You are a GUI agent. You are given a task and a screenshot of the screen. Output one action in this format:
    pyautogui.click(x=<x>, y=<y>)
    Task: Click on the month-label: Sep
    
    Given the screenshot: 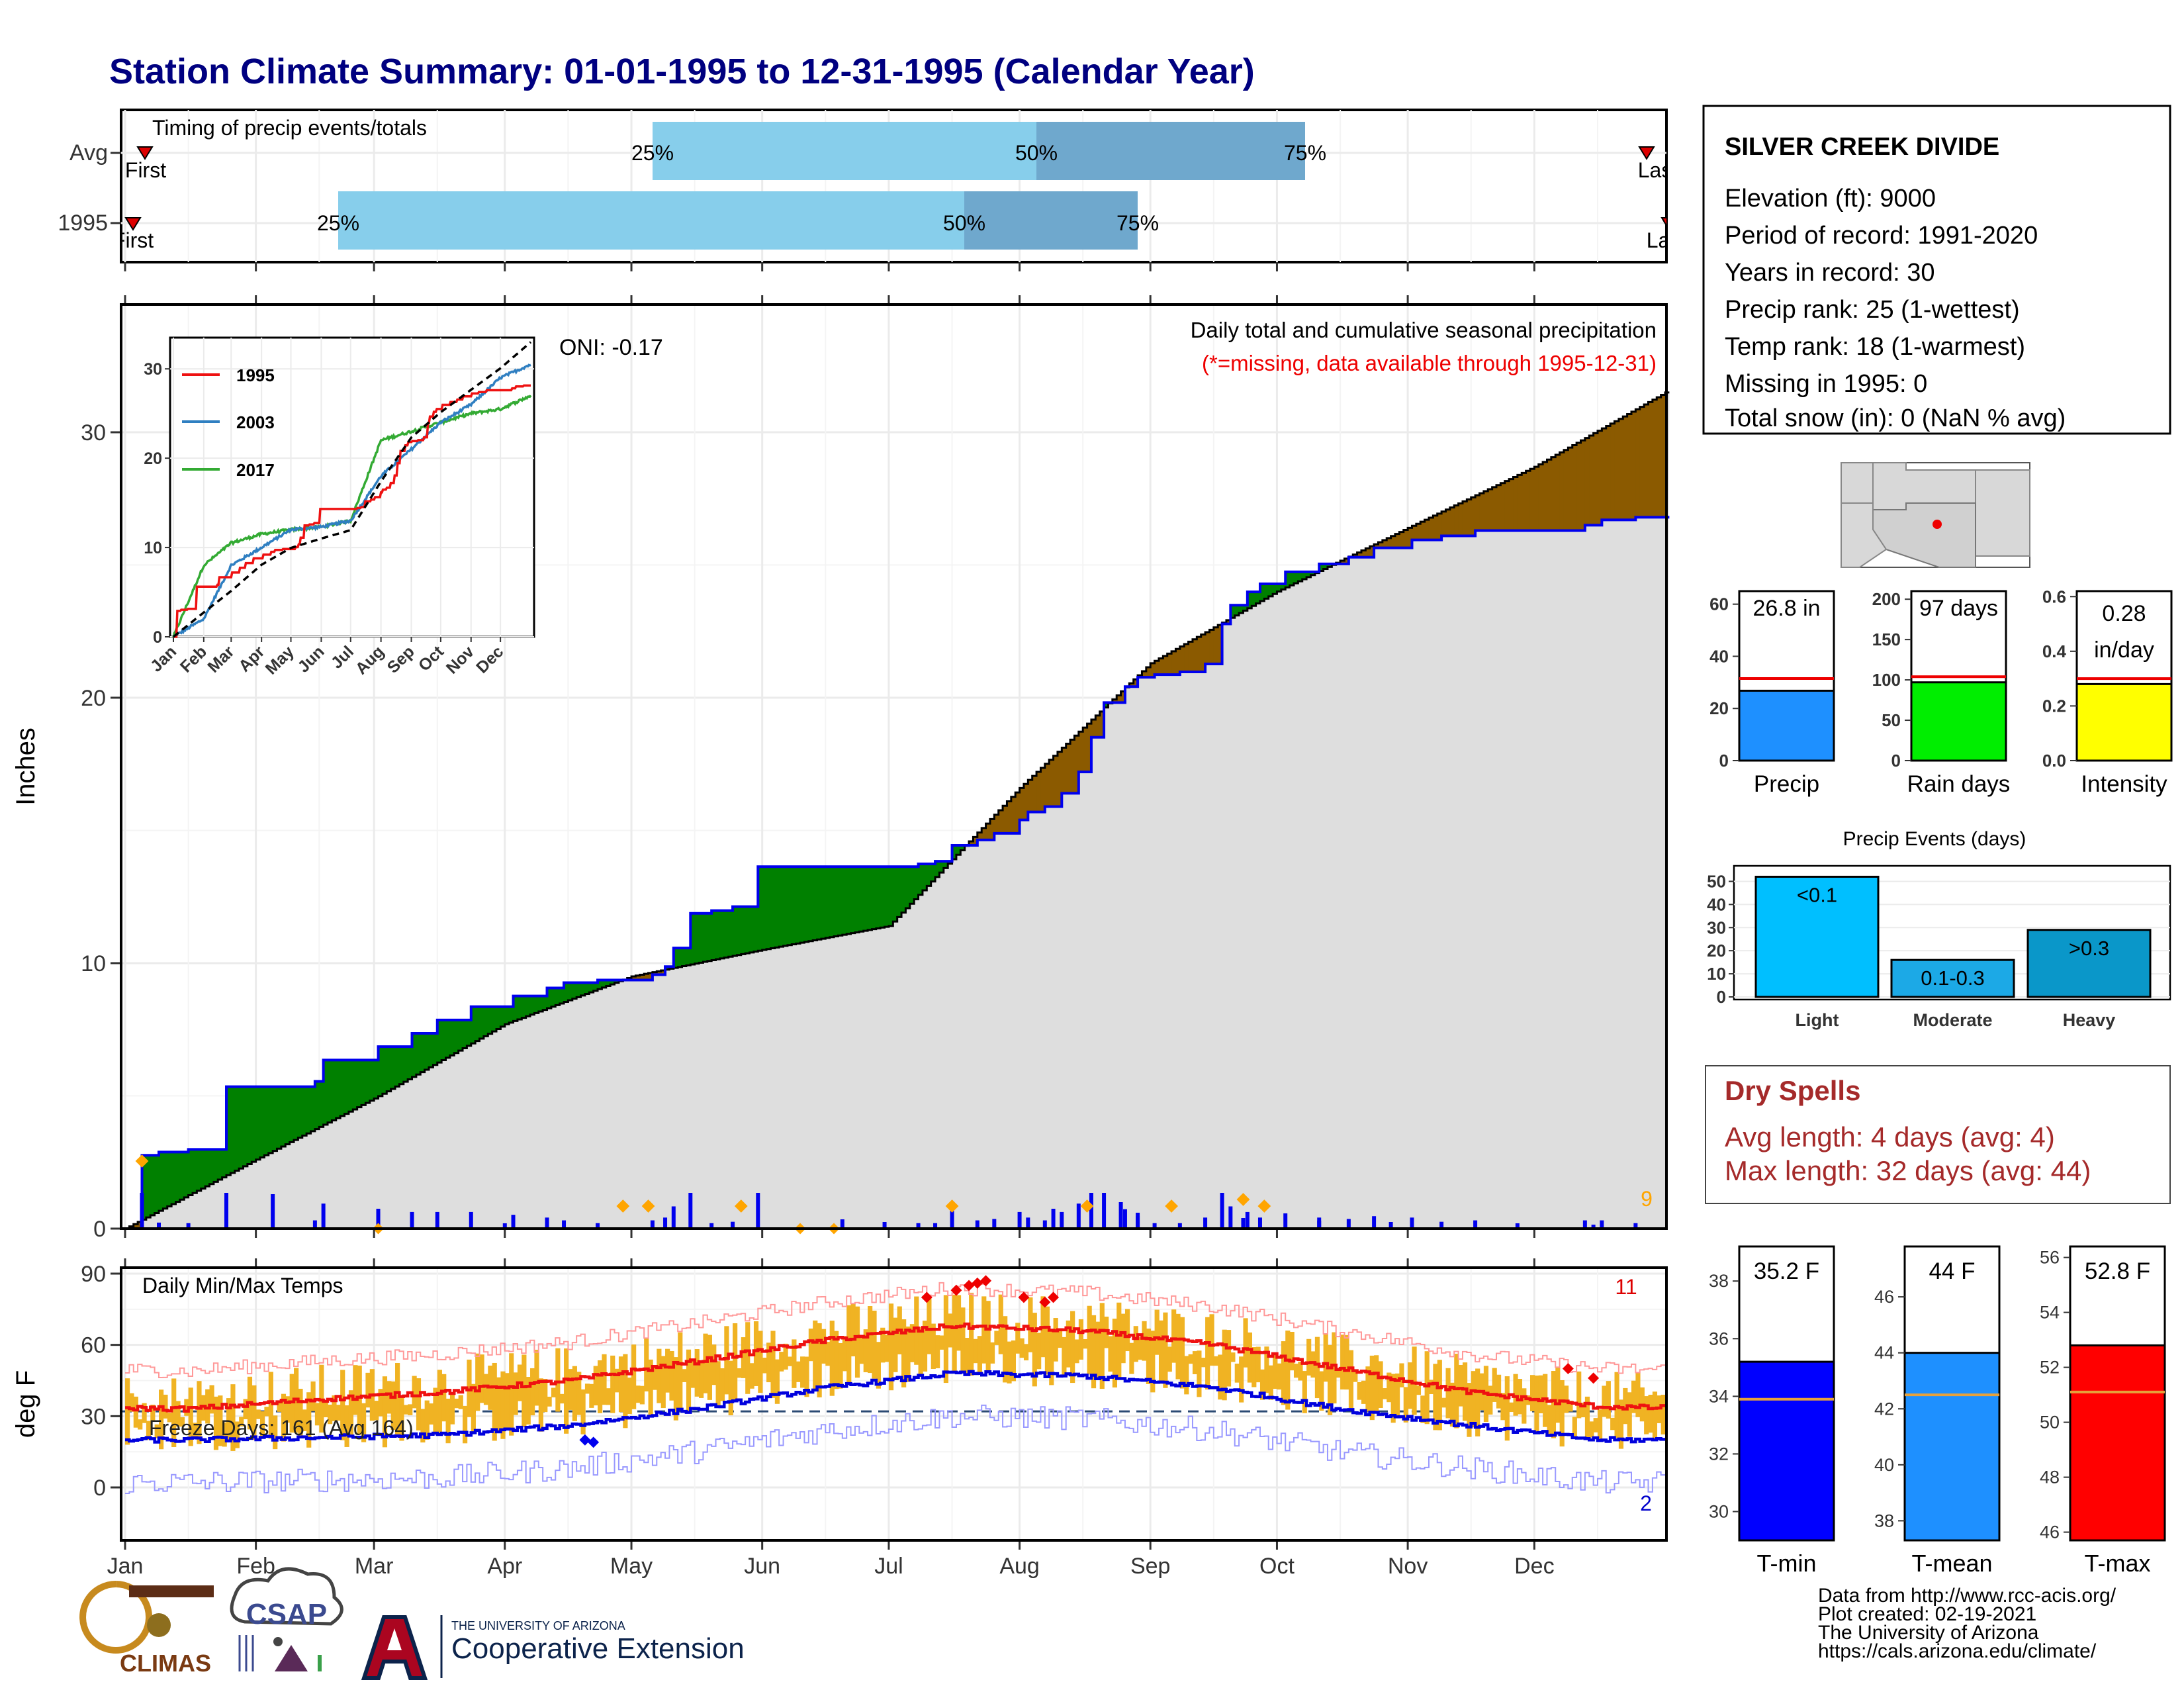 What is the action you would take?
    pyautogui.click(x=1150, y=1566)
    